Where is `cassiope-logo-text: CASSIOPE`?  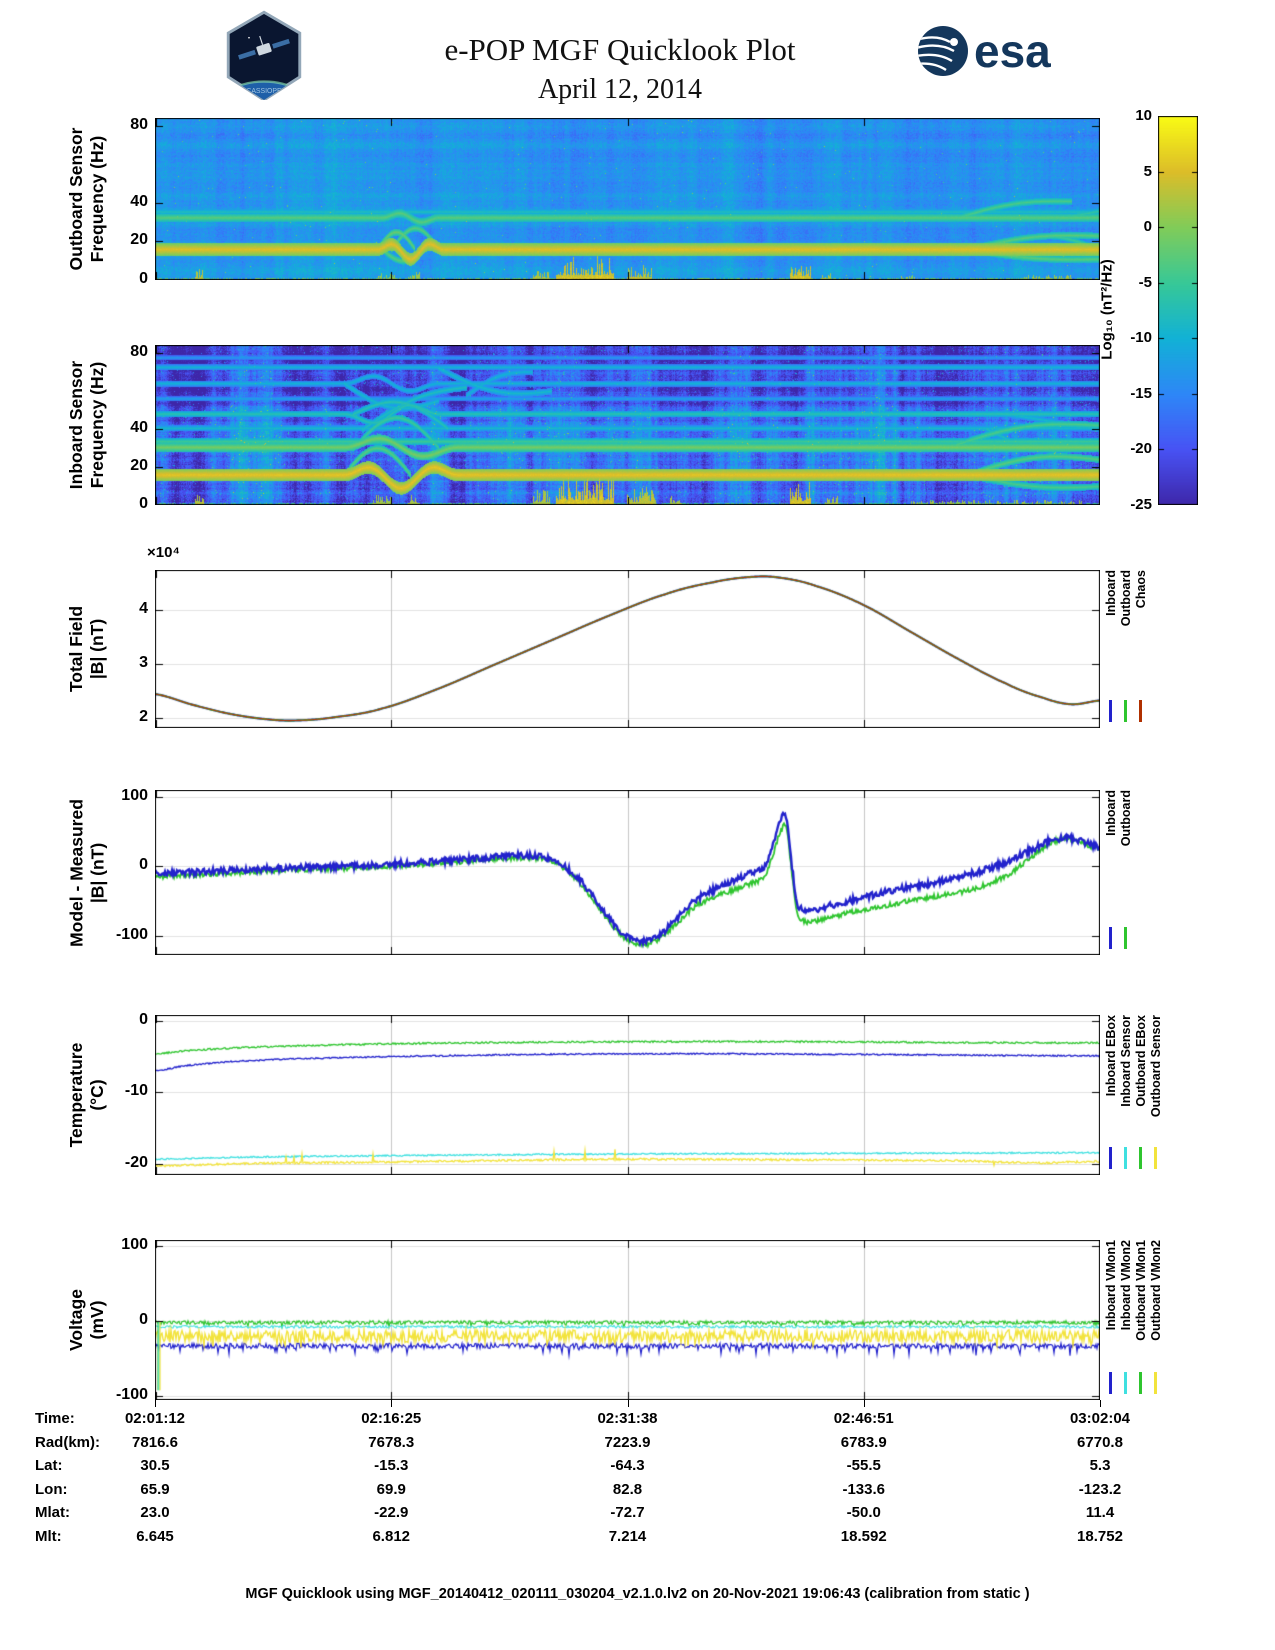 cassiope-logo-text: CASSIOPE is located at coordinates (264, 91).